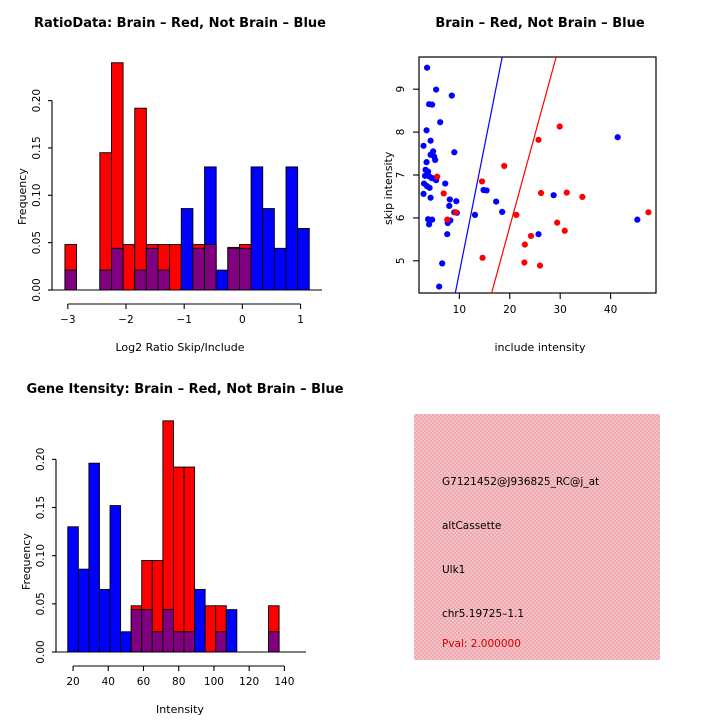 This screenshot has width=720, height=720. What do you see at coordinates (214, 682) in the screenshot?
I see `x-tick-label: 100` at bounding box center [214, 682].